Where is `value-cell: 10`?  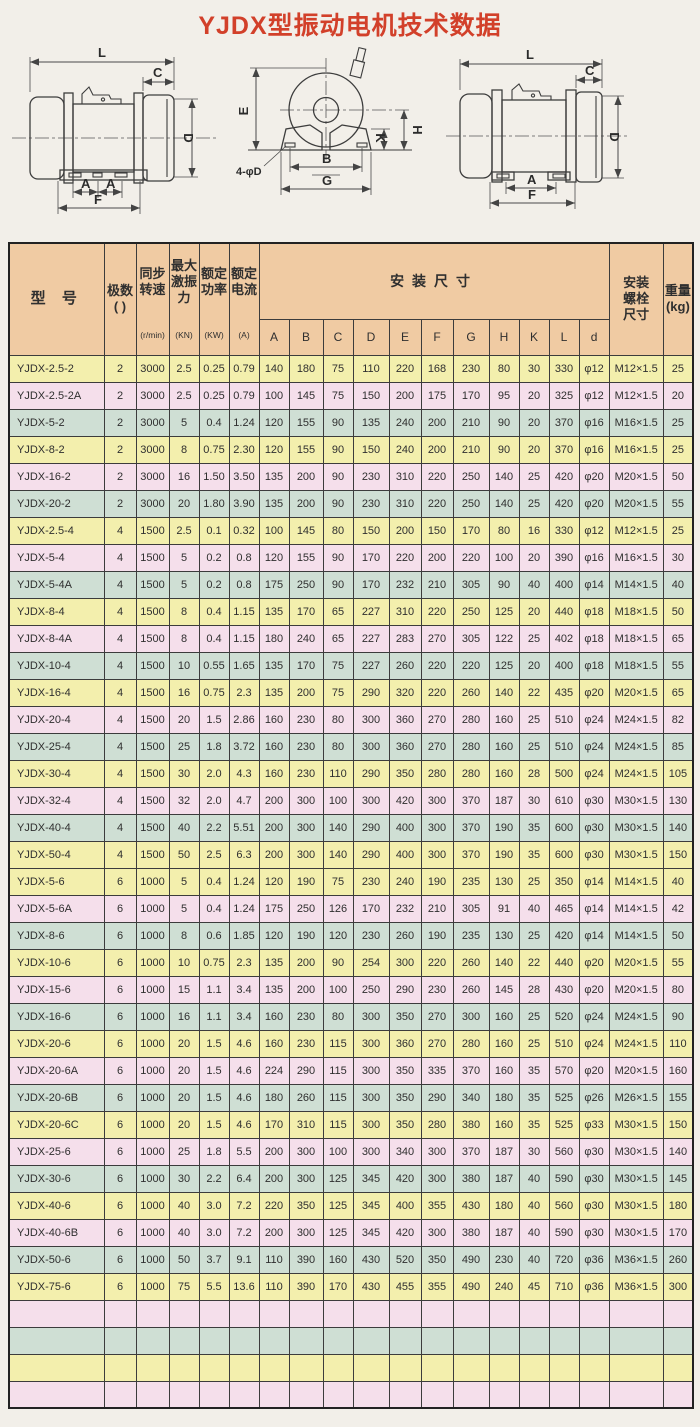 value-cell: 10 is located at coordinates (184, 962).